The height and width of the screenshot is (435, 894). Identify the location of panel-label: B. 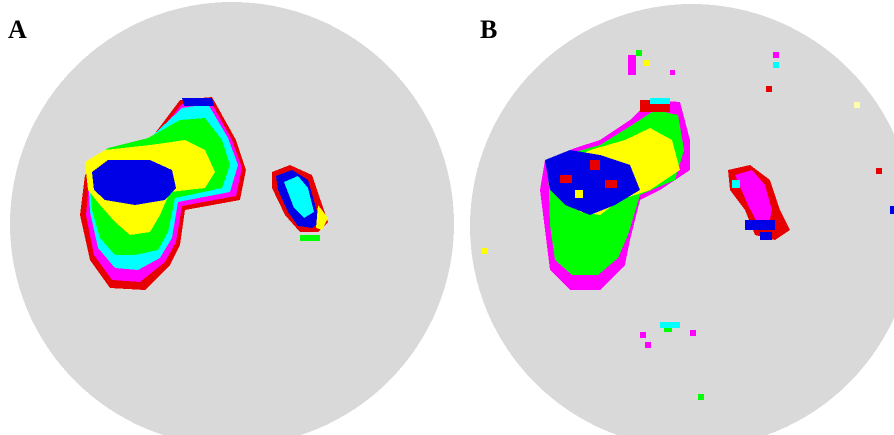
(488, 29).